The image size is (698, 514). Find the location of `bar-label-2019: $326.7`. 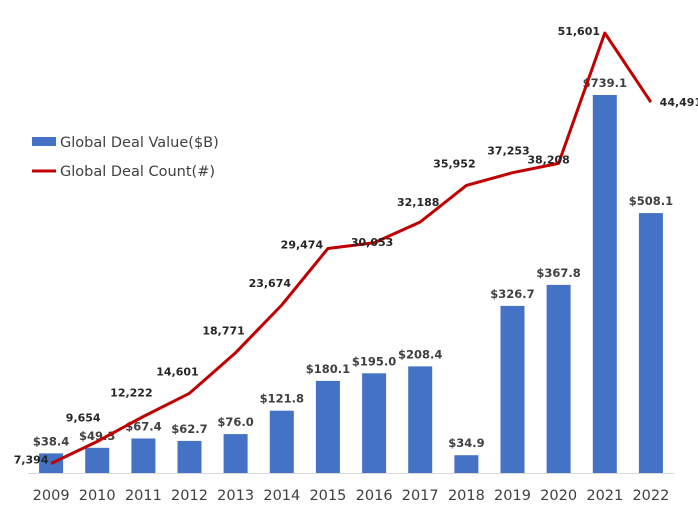

bar-label-2019: $326.7 is located at coordinates (512, 294).